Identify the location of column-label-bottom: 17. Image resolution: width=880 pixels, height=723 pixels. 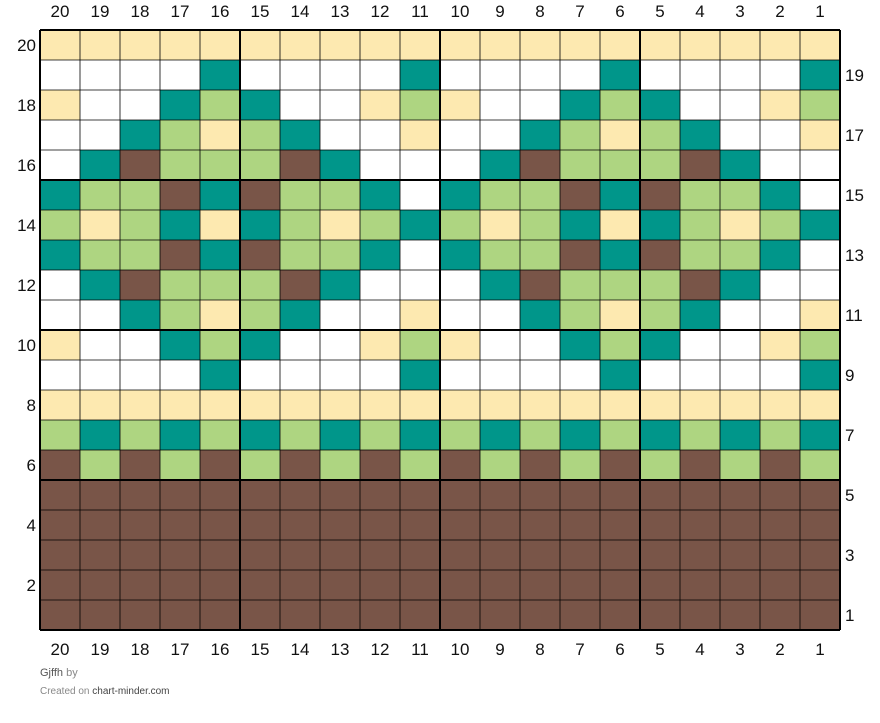
(180, 649).